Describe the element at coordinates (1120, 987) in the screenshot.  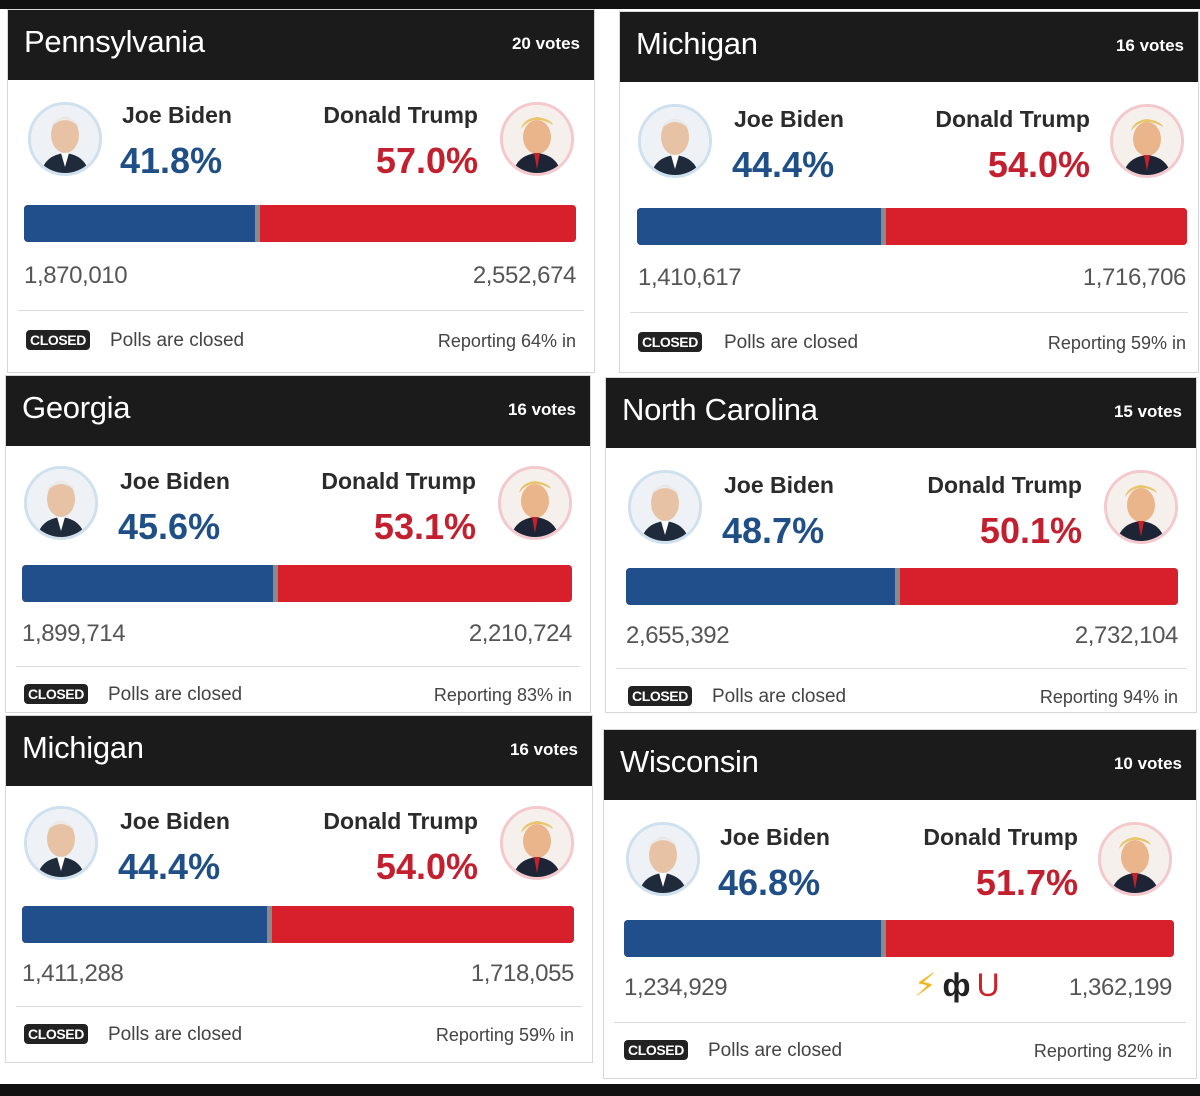
I see `trump-vote-count: 1,362,199` at that location.